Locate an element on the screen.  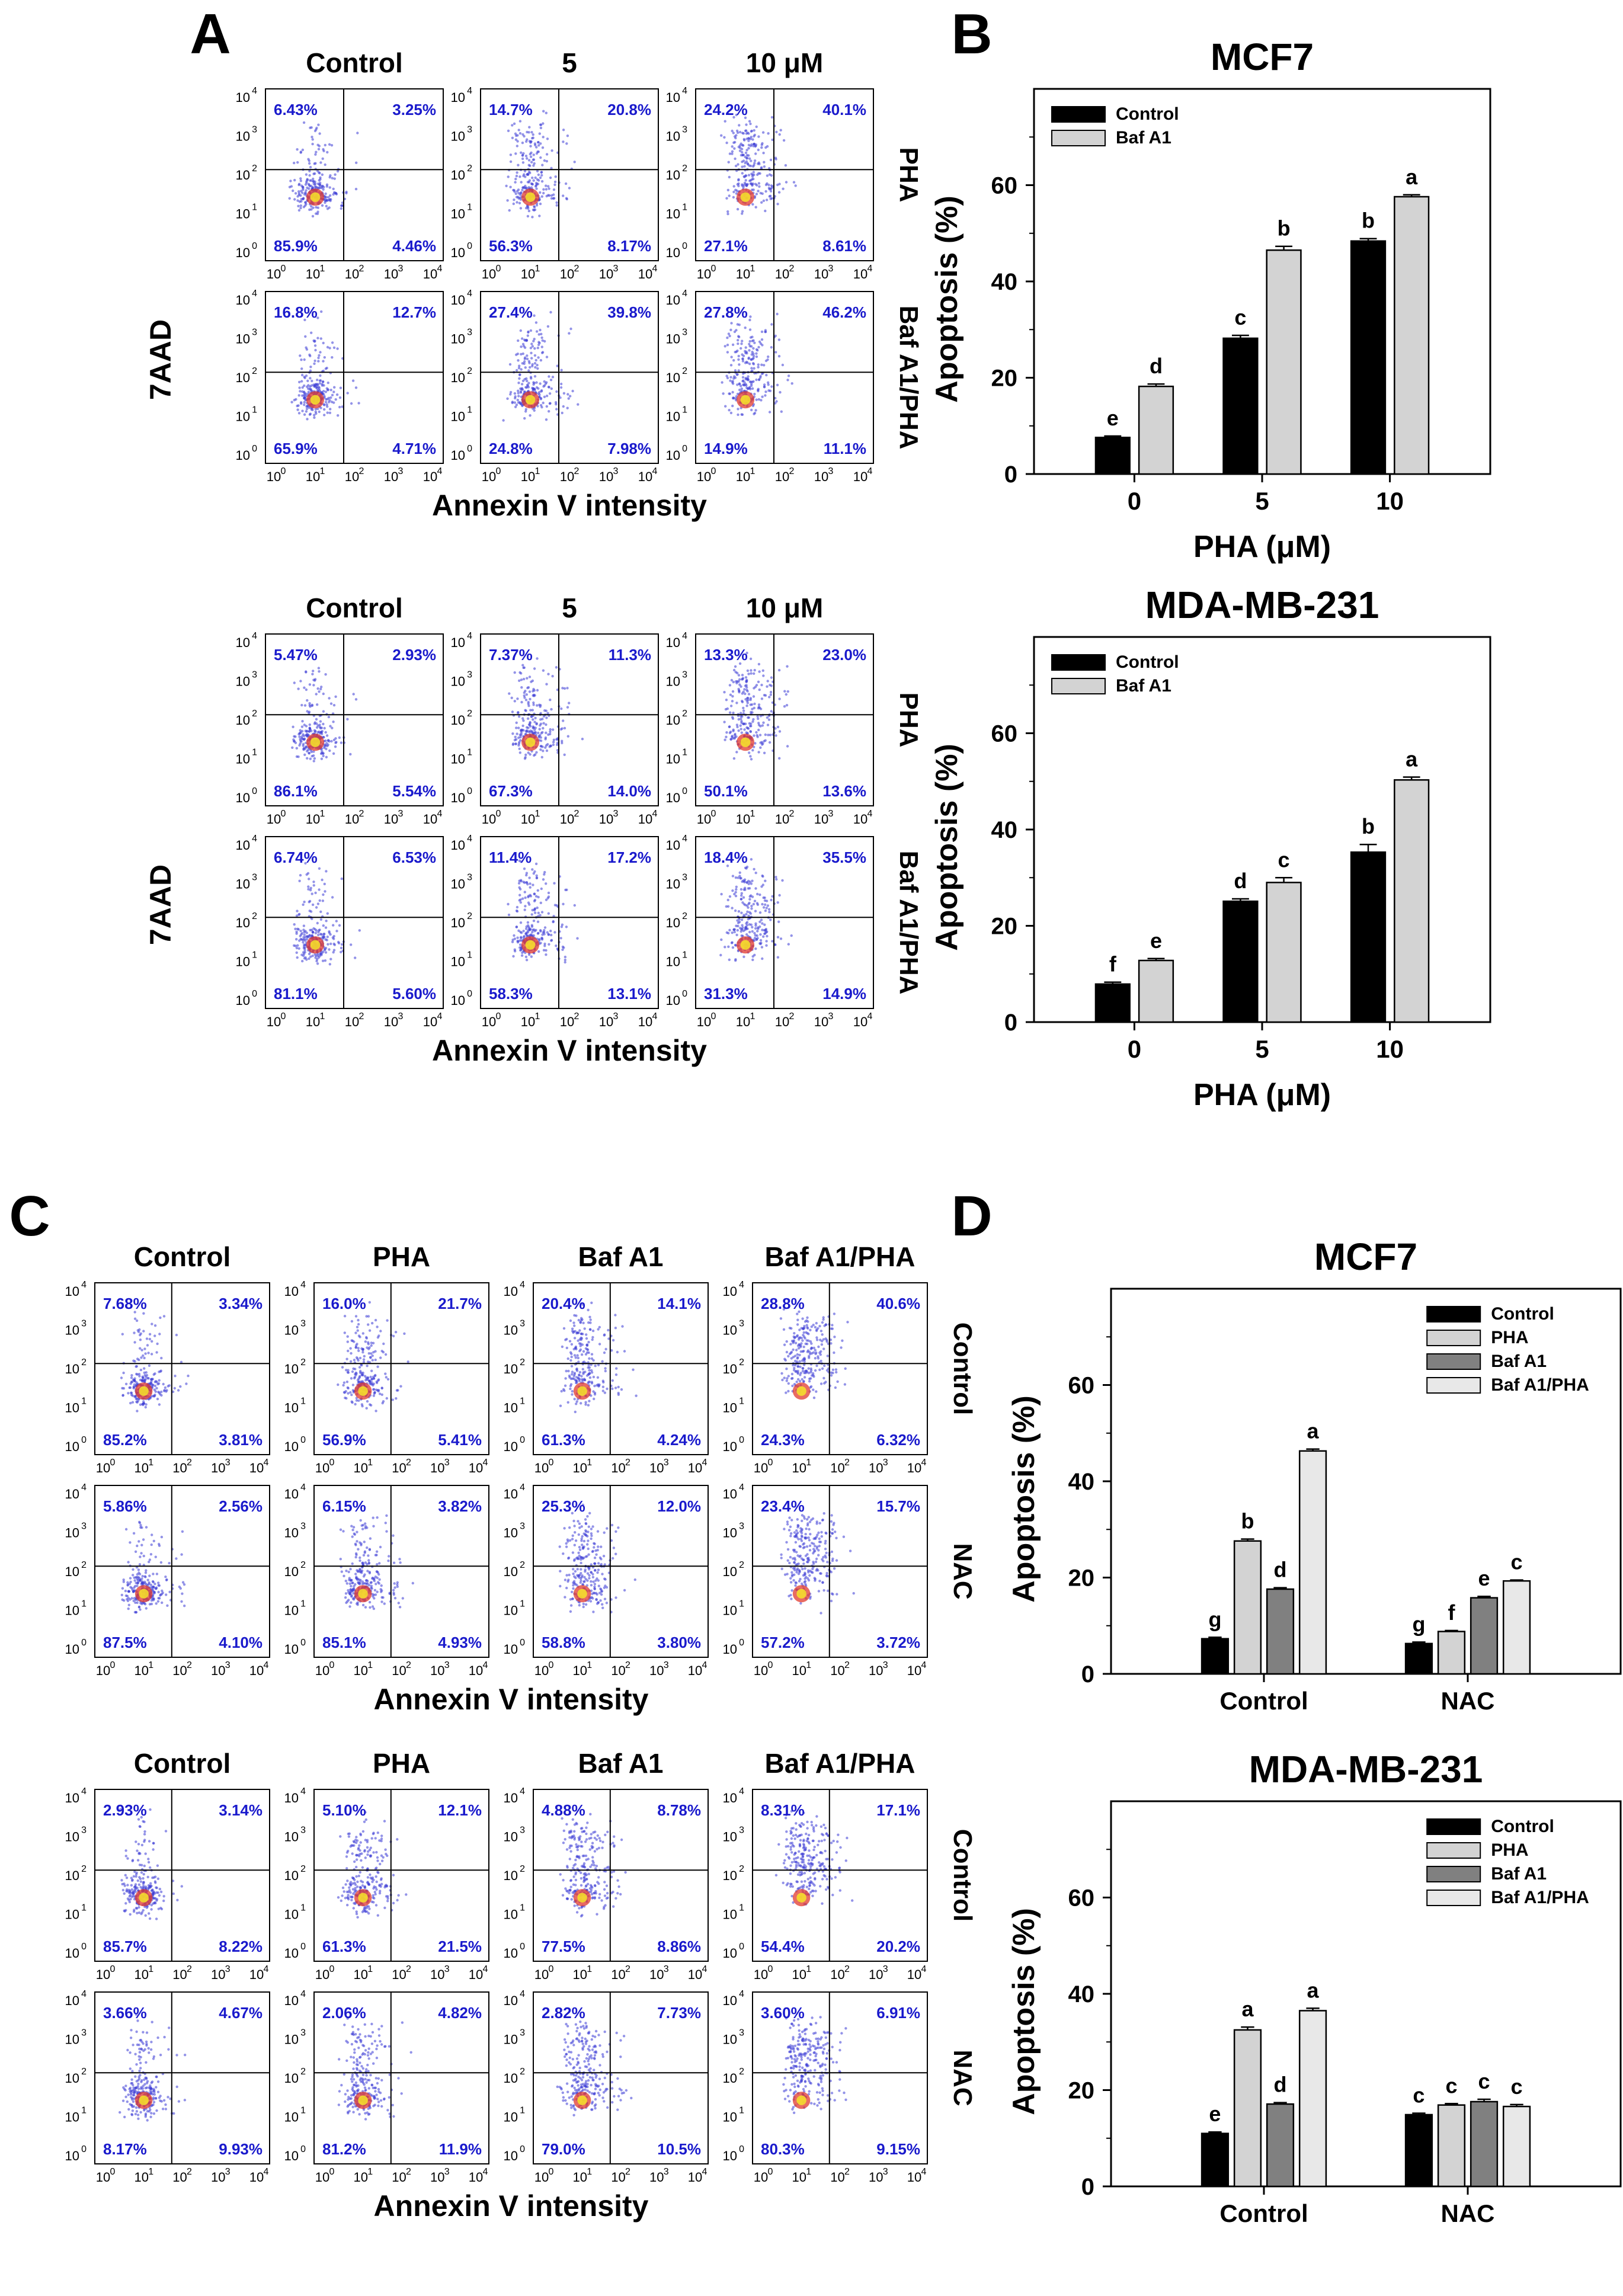
y-tick-exponent: 4 is located at coordinates (254, 636).